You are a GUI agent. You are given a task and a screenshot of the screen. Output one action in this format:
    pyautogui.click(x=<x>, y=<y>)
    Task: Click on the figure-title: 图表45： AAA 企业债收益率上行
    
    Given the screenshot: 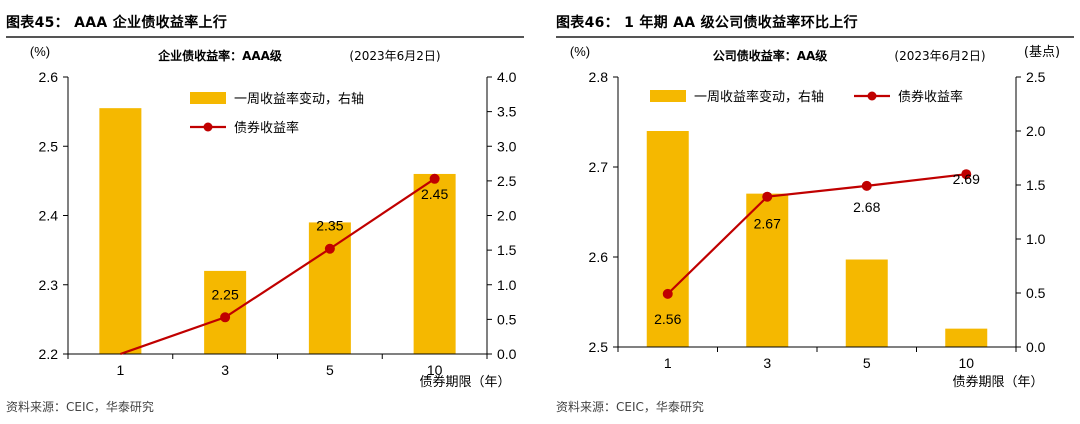 What is the action you would take?
    pyautogui.click(x=117, y=23)
    